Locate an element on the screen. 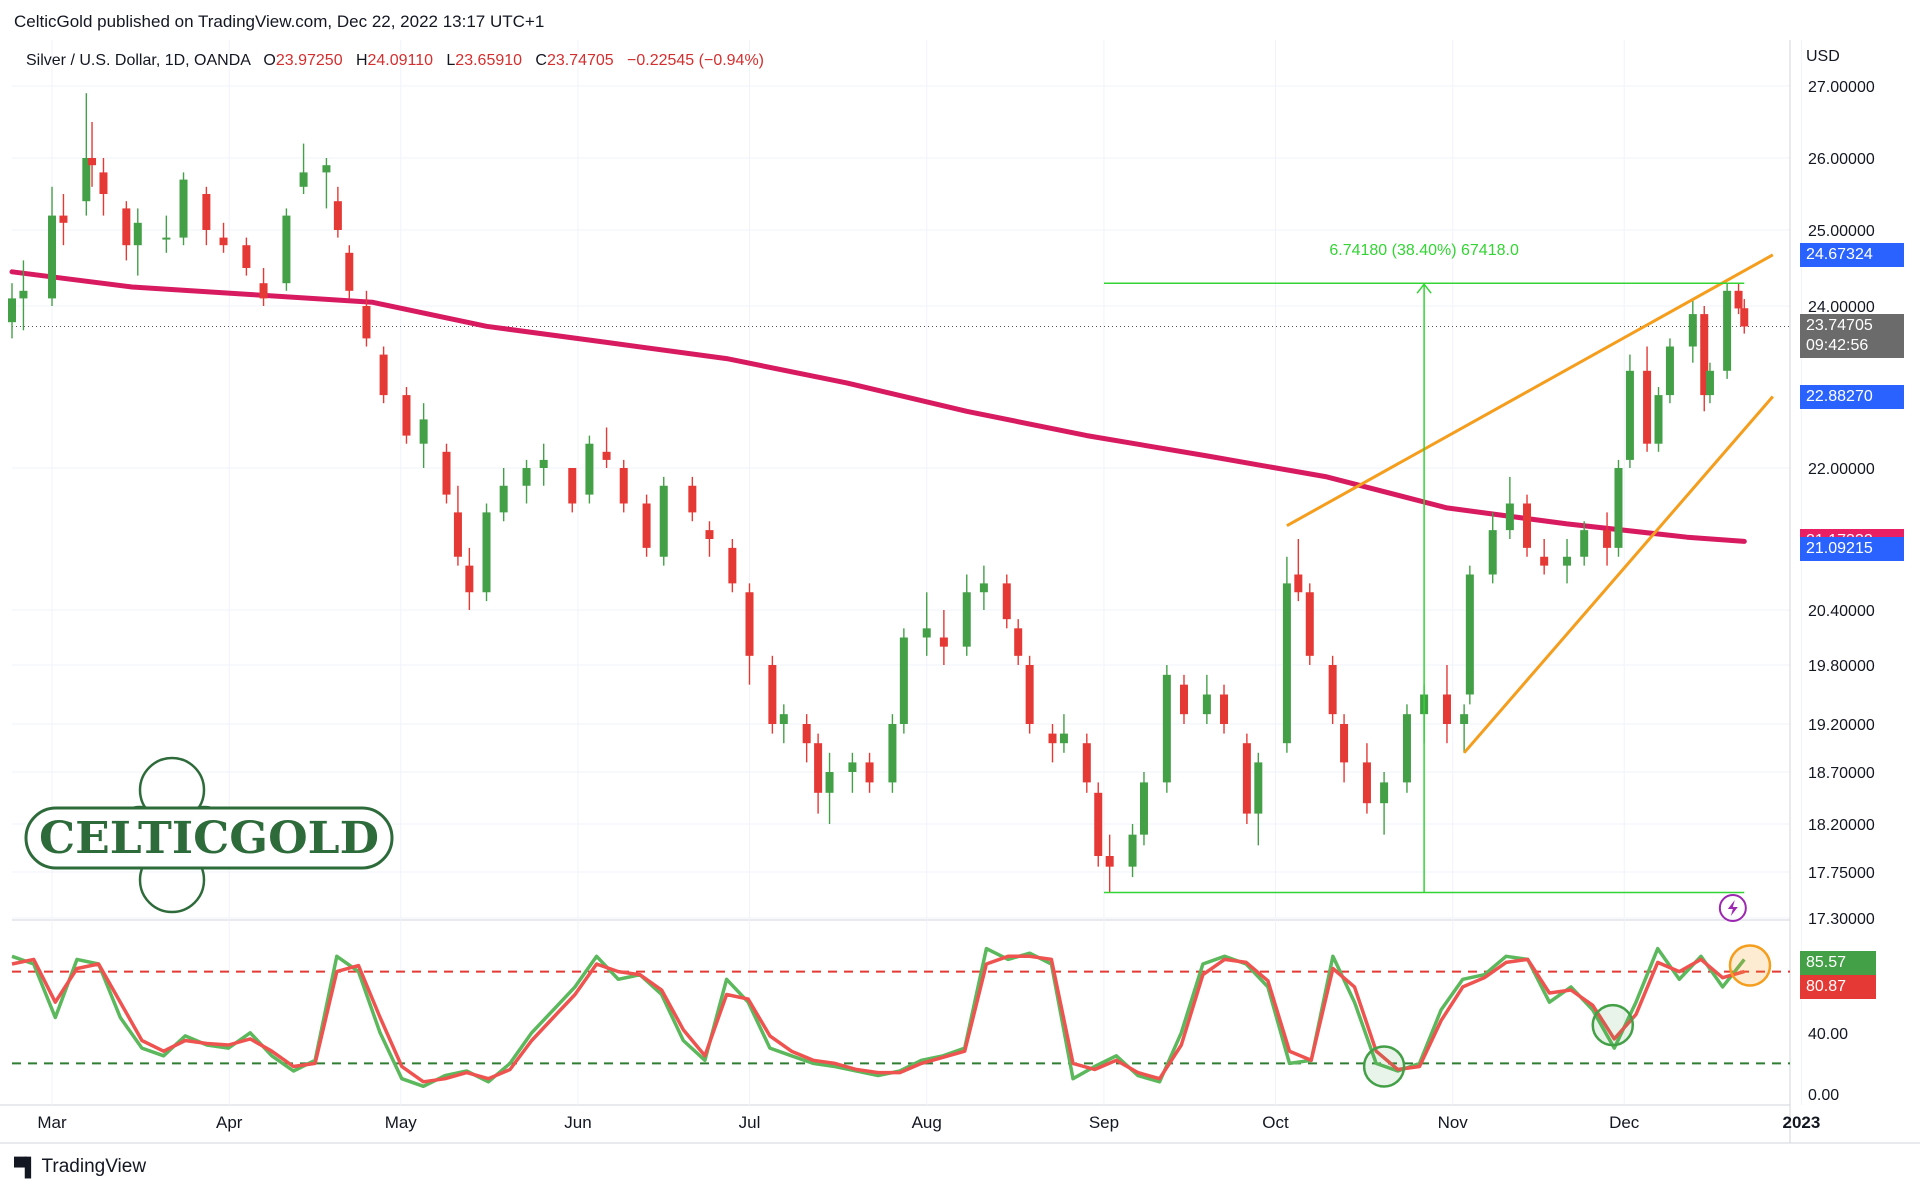 This screenshot has width=1920, height=1193. measure-arrow-head-icon is located at coordinates (1424, 288).